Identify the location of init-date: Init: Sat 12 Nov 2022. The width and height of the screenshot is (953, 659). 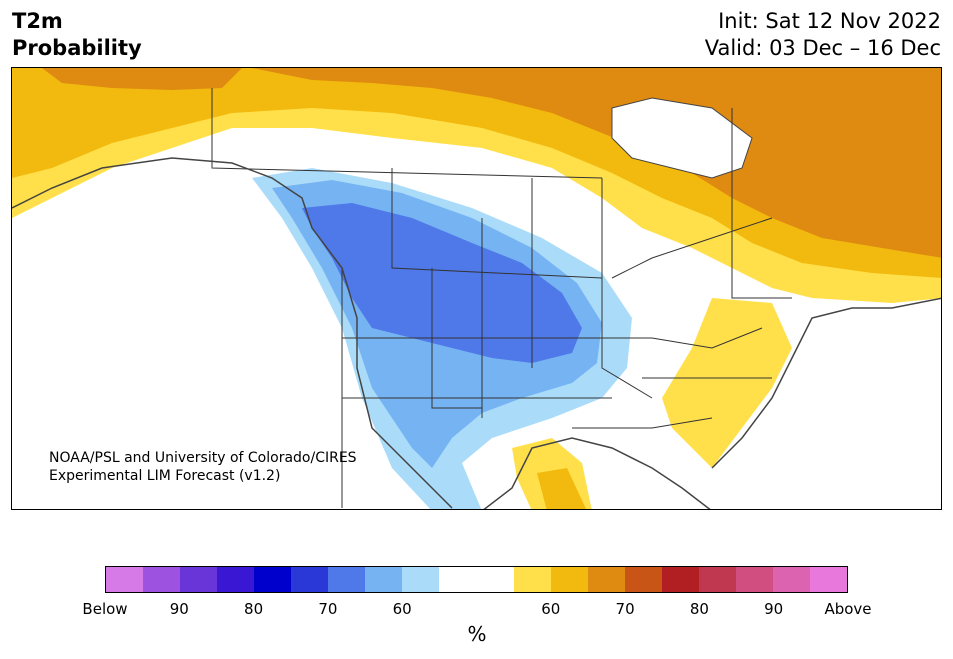
(829, 21).